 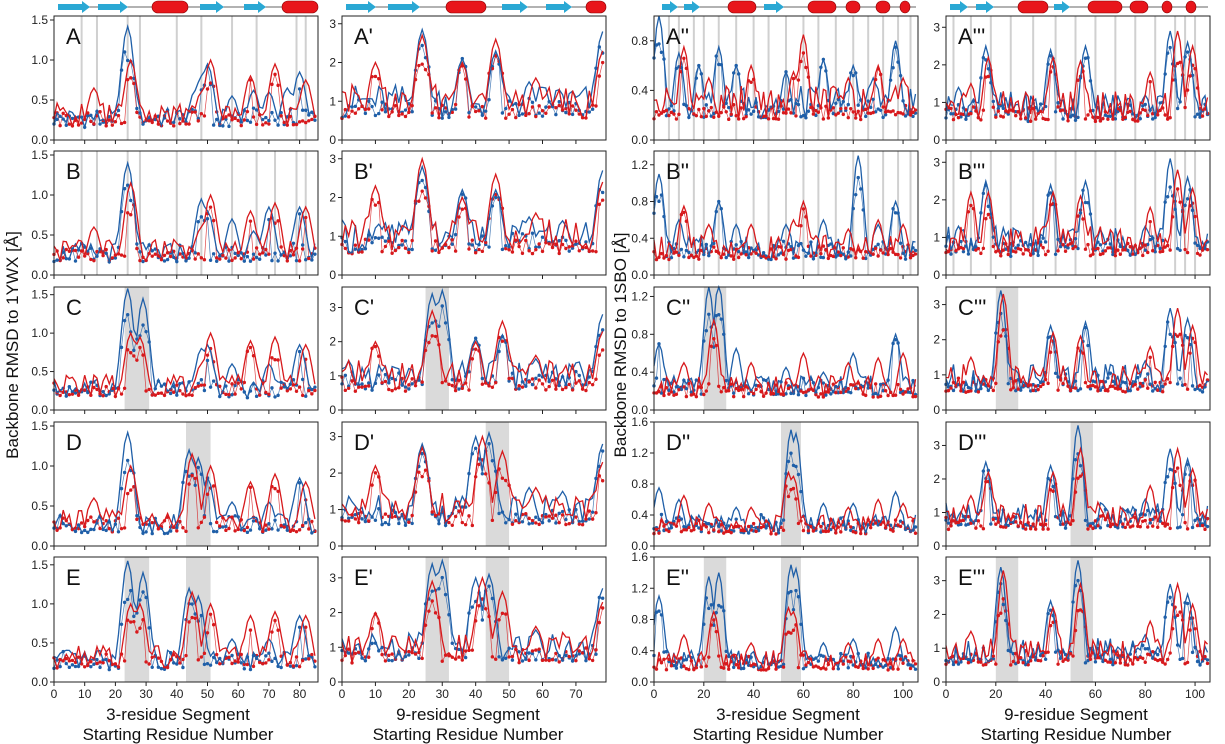 What do you see at coordinates (775, 81) in the screenshot?
I see `panel-A'': 0.00.40.8 A''` at bounding box center [775, 81].